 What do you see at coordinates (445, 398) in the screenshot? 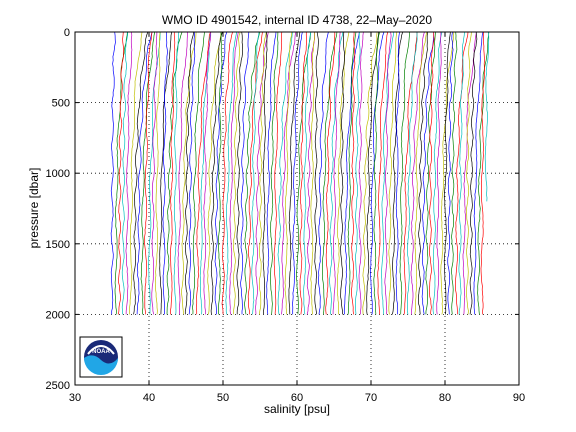
I see `x-tick-label: 80` at bounding box center [445, 398].